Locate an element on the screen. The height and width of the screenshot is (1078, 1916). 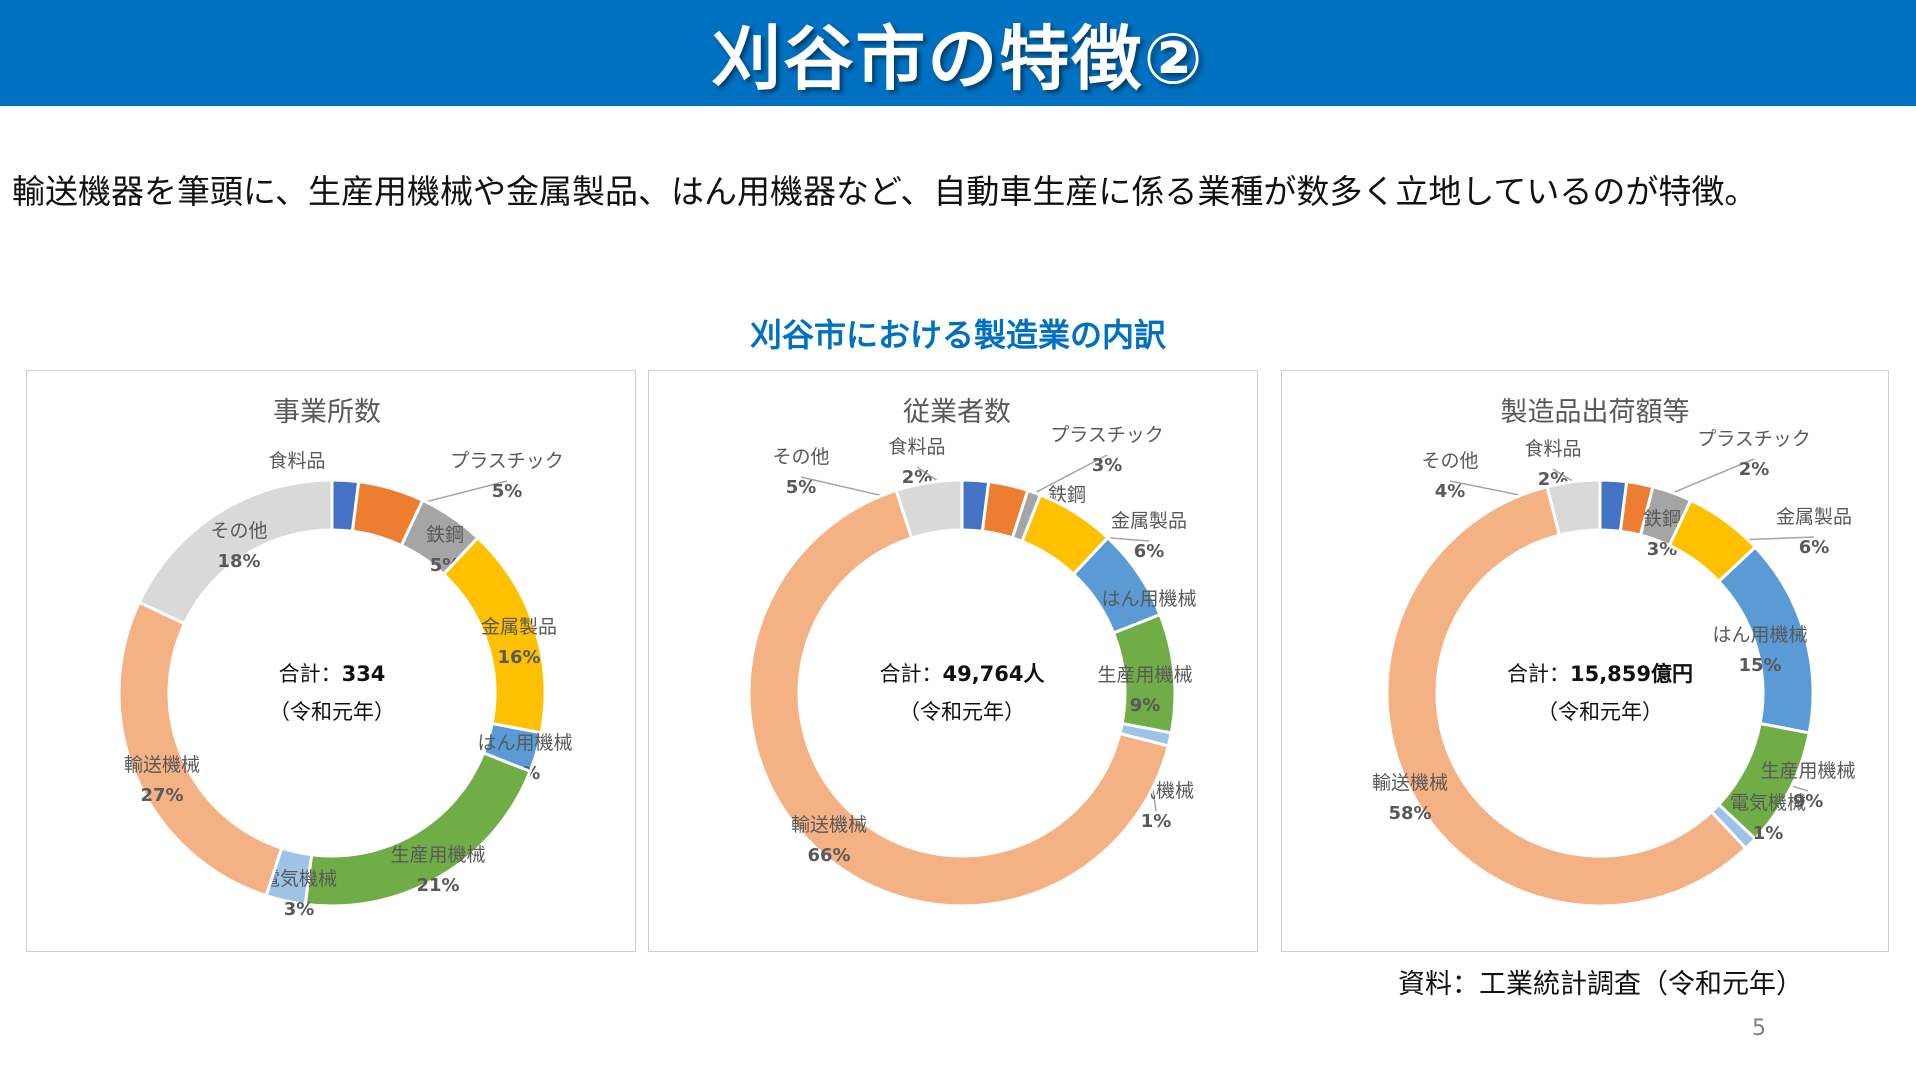
chart-title: 事業所数 is located at coordinates (327, 412).